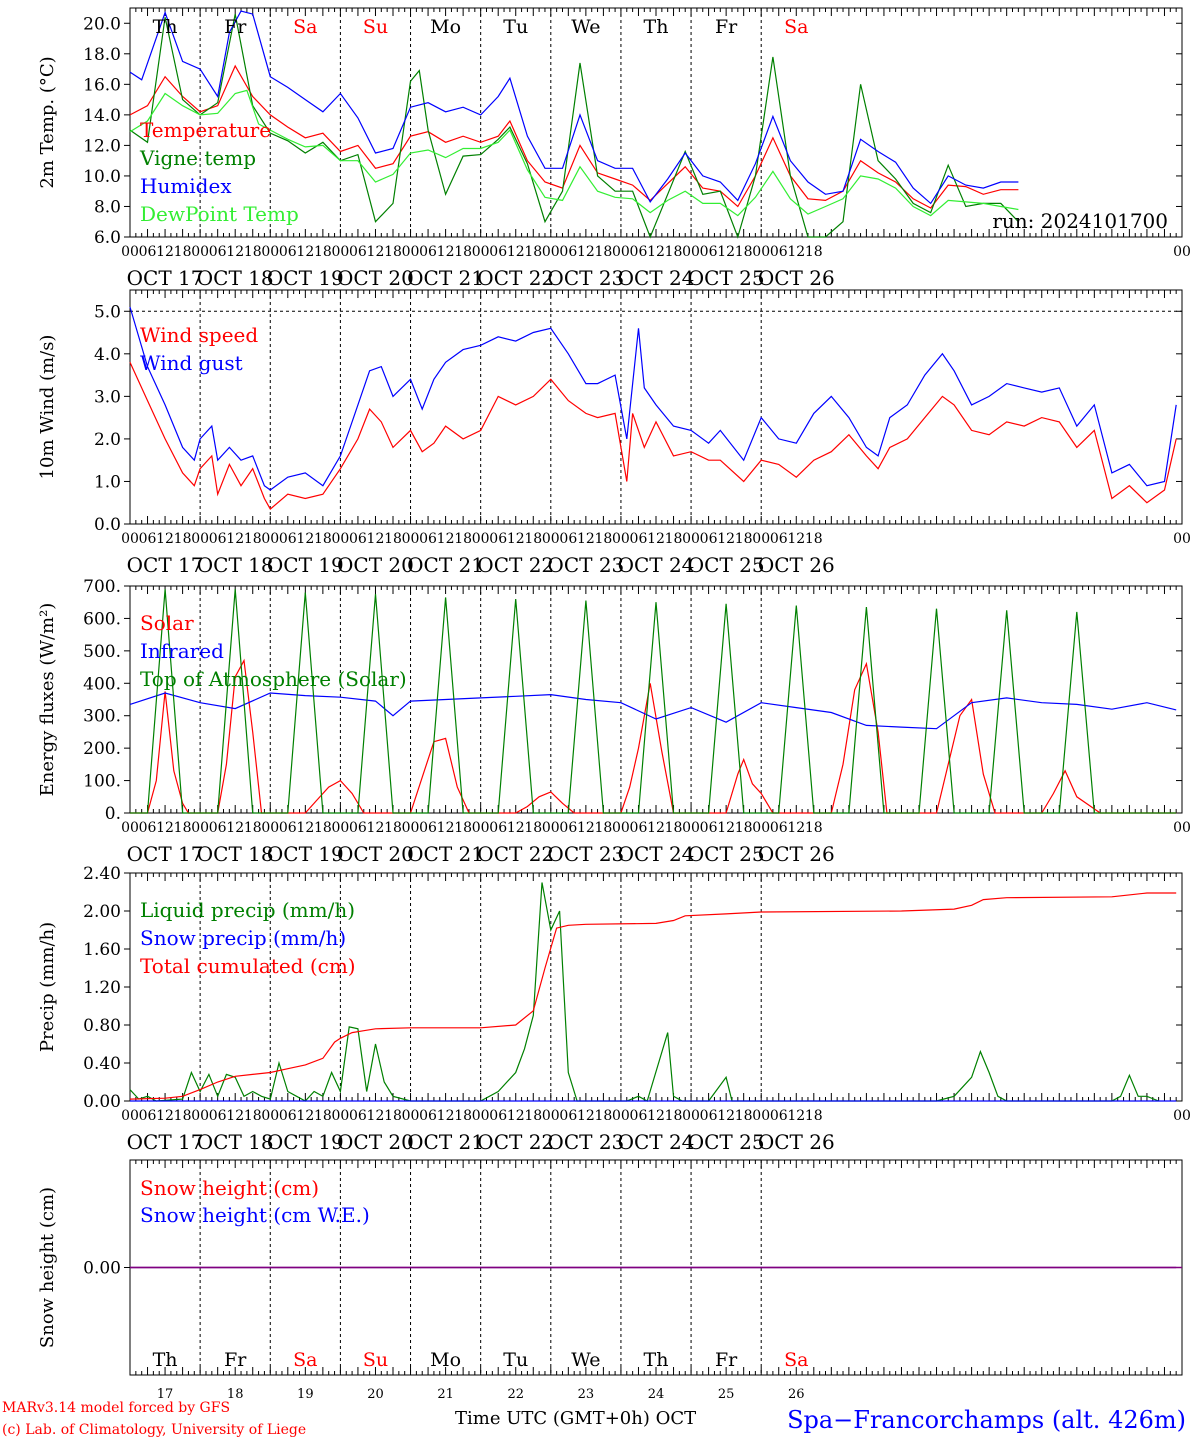 This screenshot has height=1440, width=1194. I want to click on day-number-label: 21, so click(445, 1394).